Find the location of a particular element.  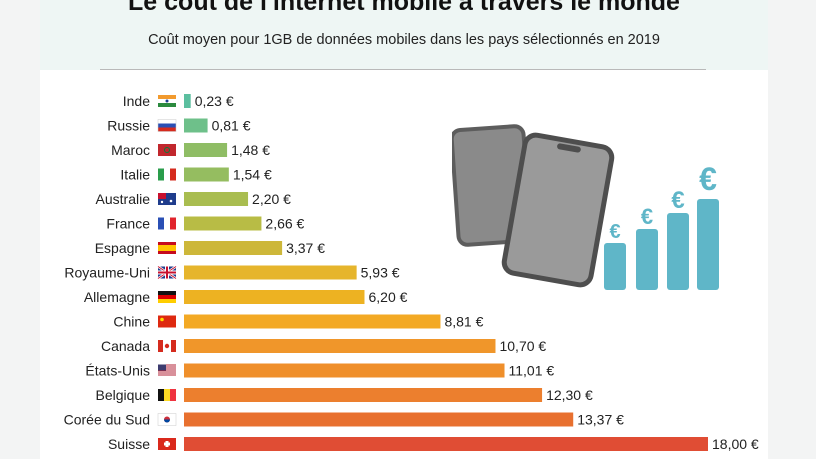

value-label: 1,48 € is located at coordinates (250, 150).